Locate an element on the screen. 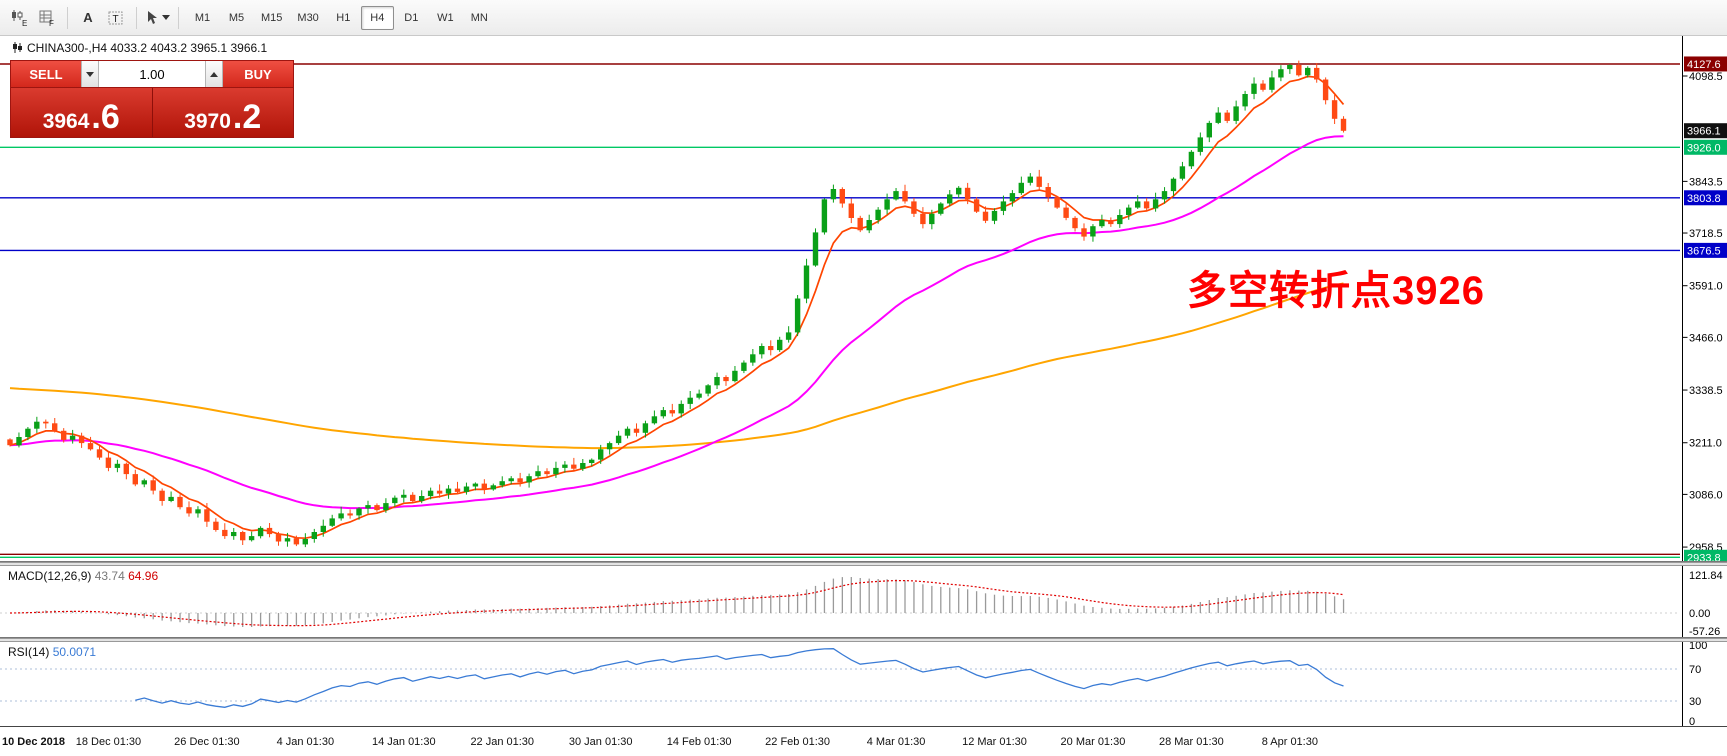  sell-price-display: 3964.6 is located at coordinates (81, 112).